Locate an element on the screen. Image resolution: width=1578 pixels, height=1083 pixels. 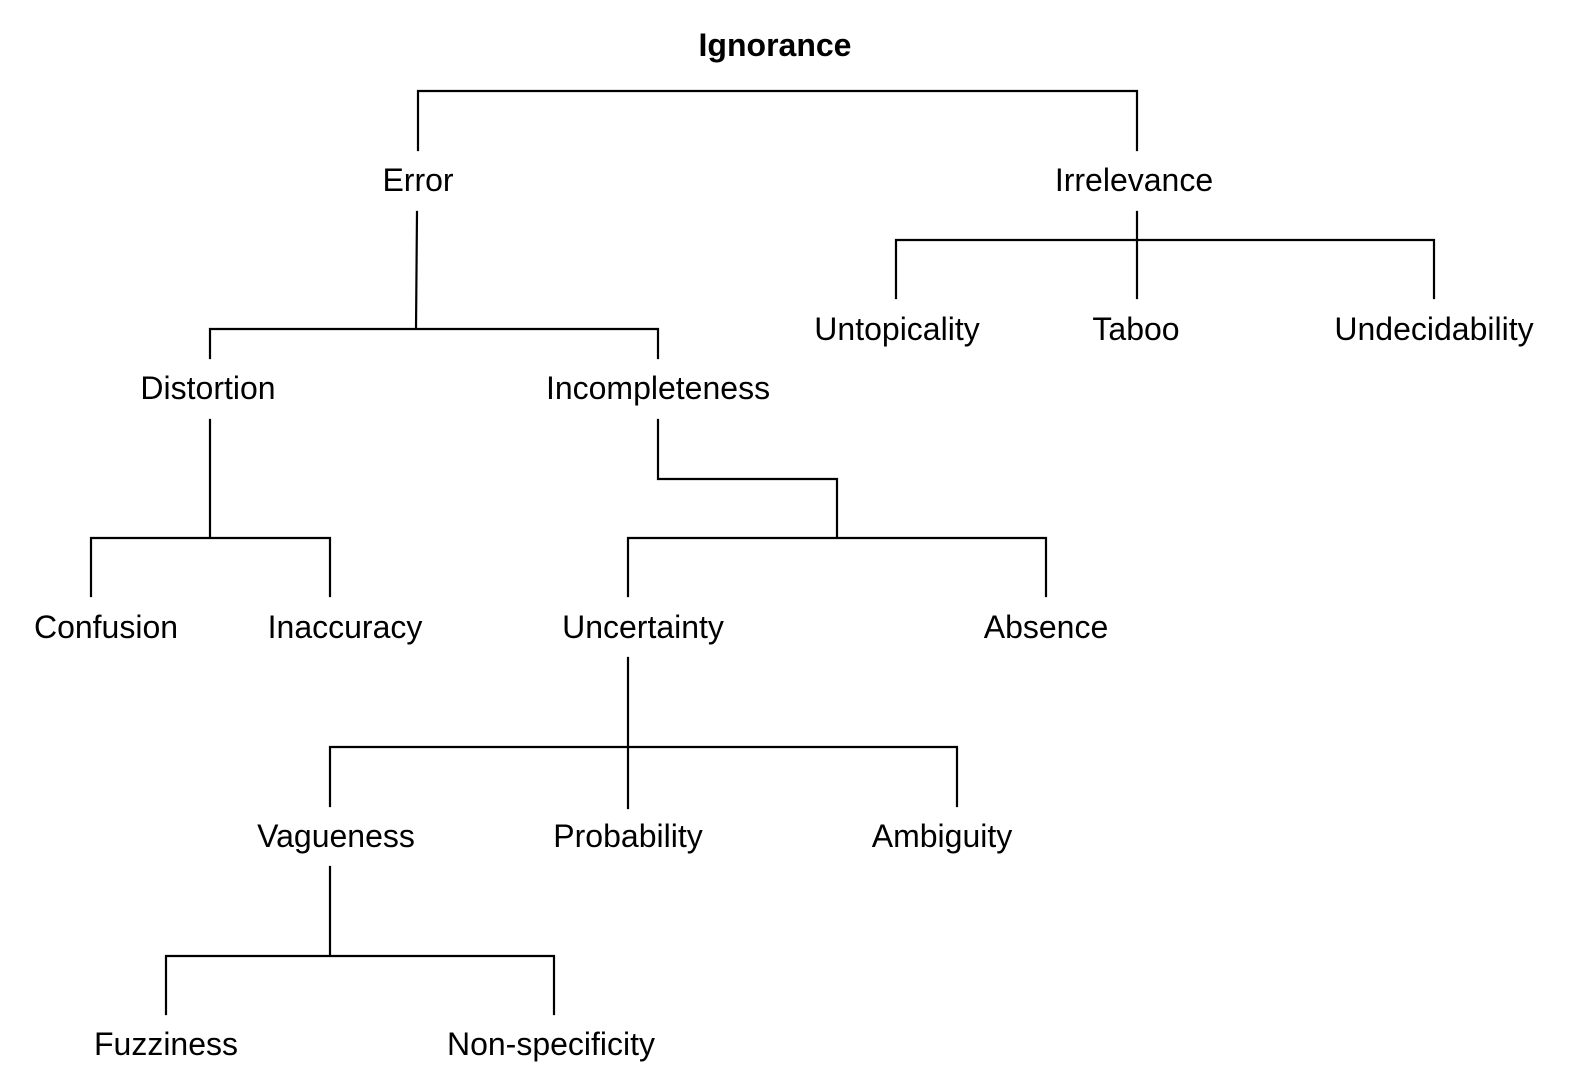
node-irrelevance: Irrelevance is located at coordinates (1134, 180).